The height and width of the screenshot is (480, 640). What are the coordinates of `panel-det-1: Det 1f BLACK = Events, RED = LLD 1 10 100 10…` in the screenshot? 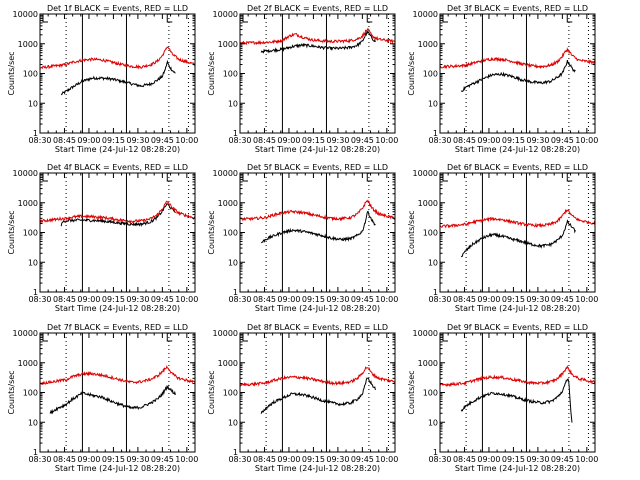 It's located at (102, 79).